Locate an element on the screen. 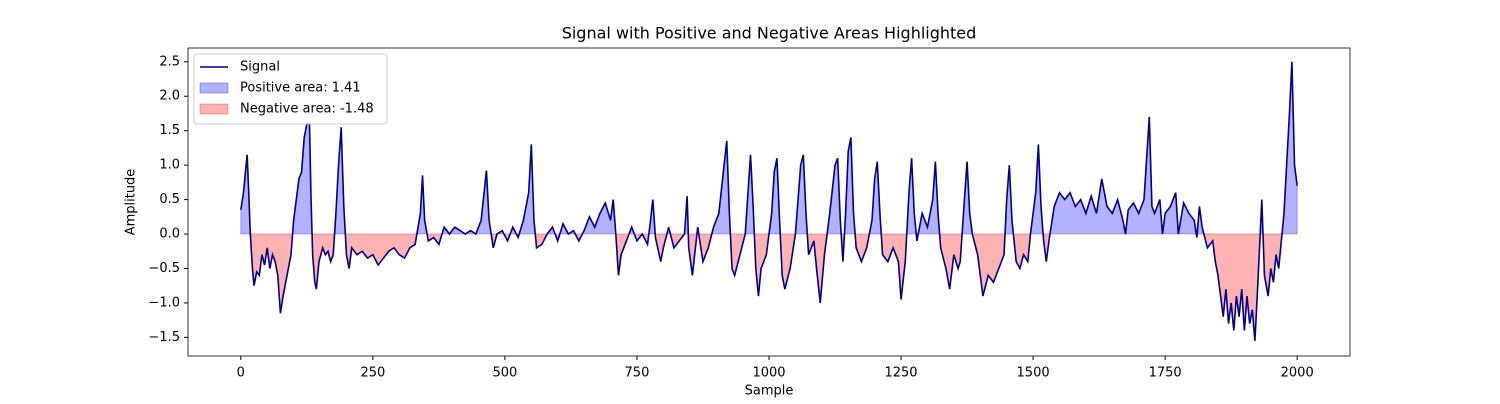 The height and width of the screenshot is (404, 1500). y-tick-label: −1.5 is located at coordinates (164, 337).